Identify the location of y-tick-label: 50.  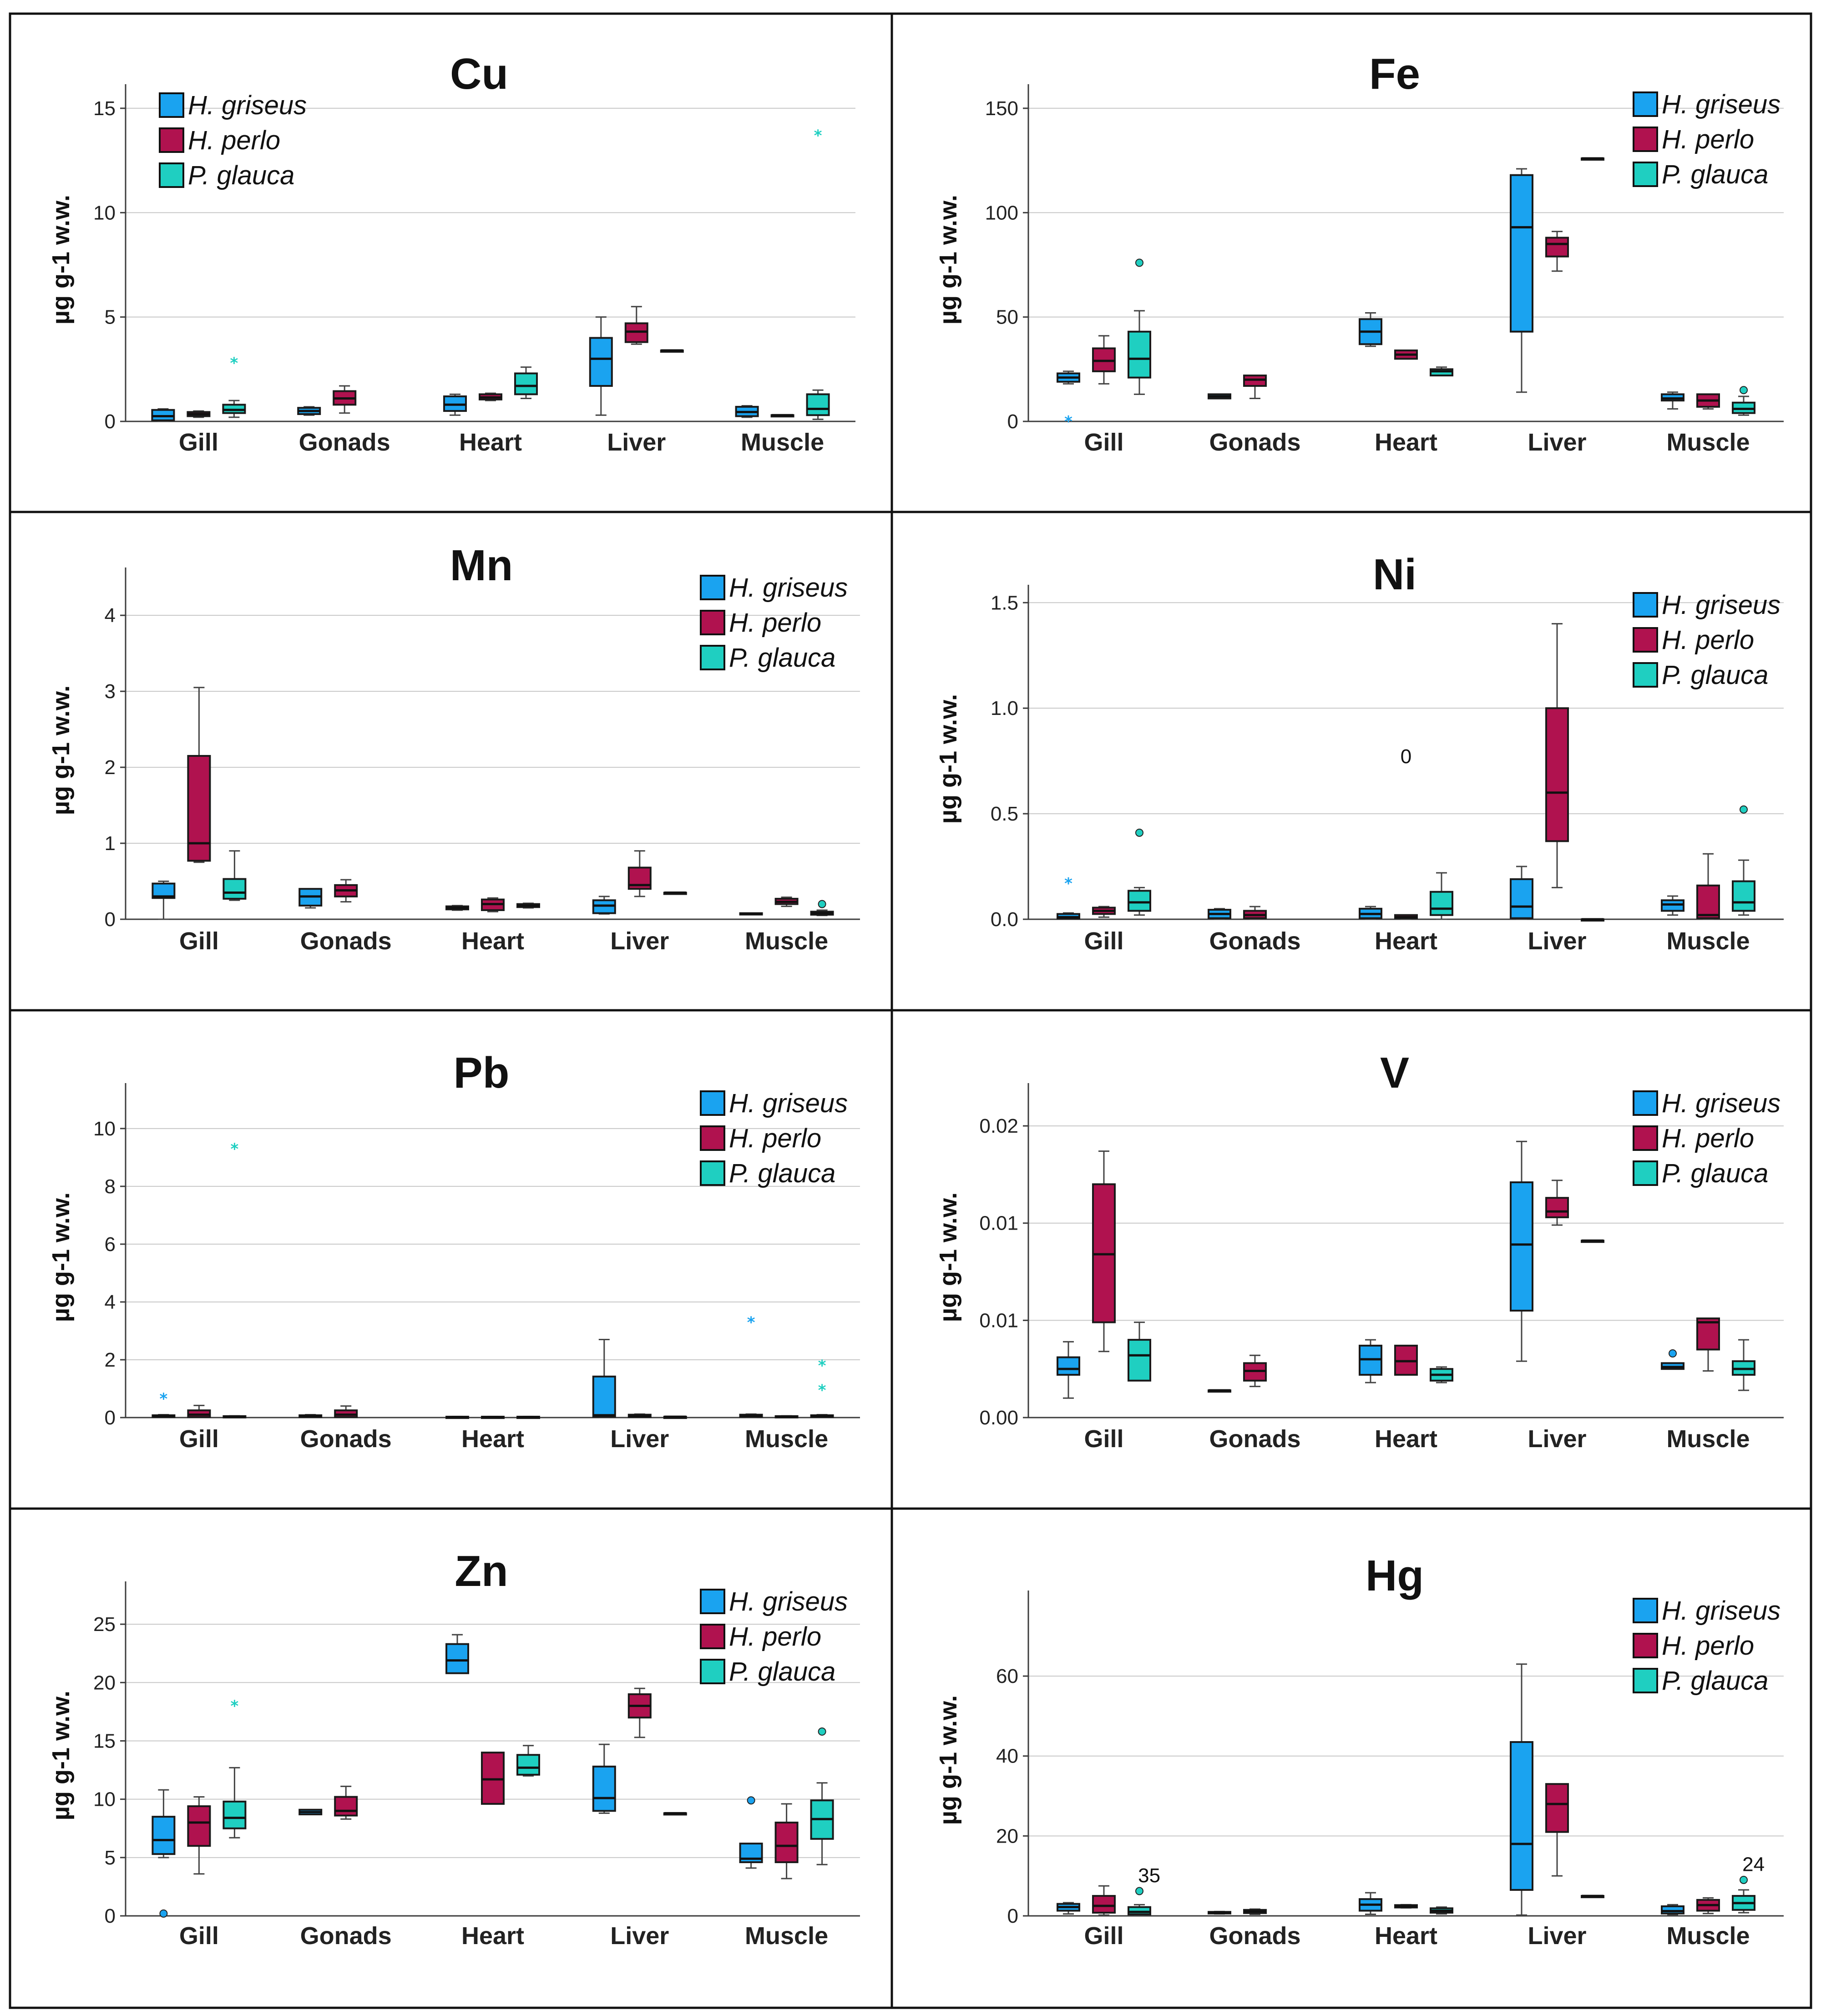
(1007, 317).